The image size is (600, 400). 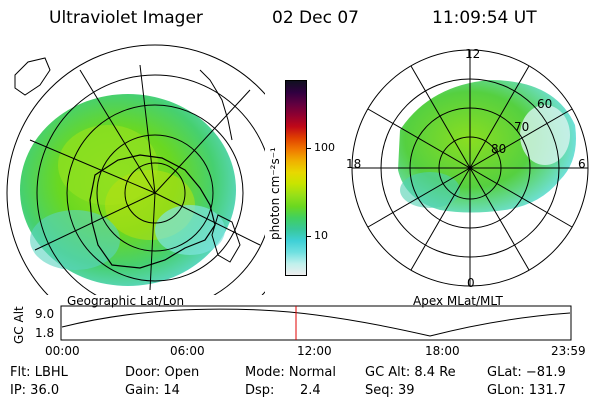 What do you see at coordinates (522, 127) in the screenshot?
I see `mlat-label-70: 70` at bounding box center [522, 127].